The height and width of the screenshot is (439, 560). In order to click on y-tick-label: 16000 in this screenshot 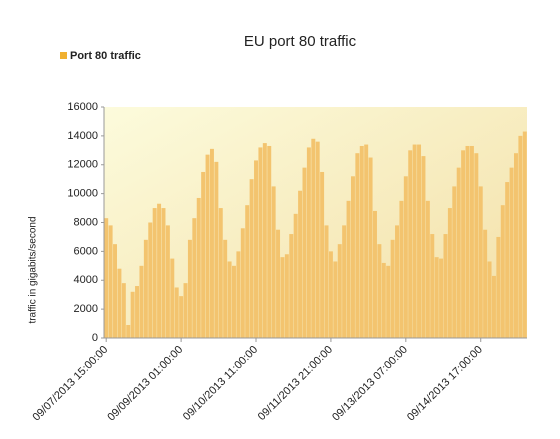, I will do `click(82, 107)`.